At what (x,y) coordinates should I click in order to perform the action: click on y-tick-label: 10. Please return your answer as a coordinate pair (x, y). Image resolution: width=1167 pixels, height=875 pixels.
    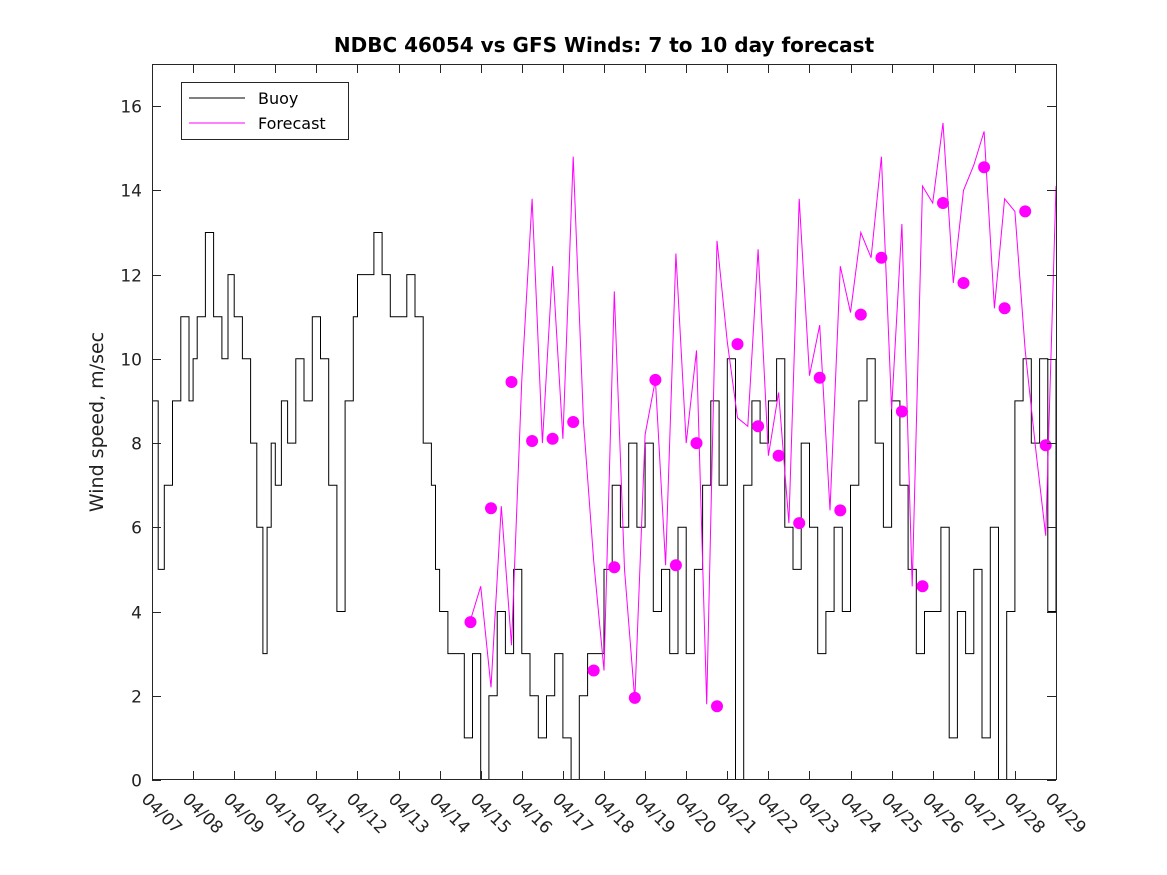
    Looking at the image, I should click on (131, 361).